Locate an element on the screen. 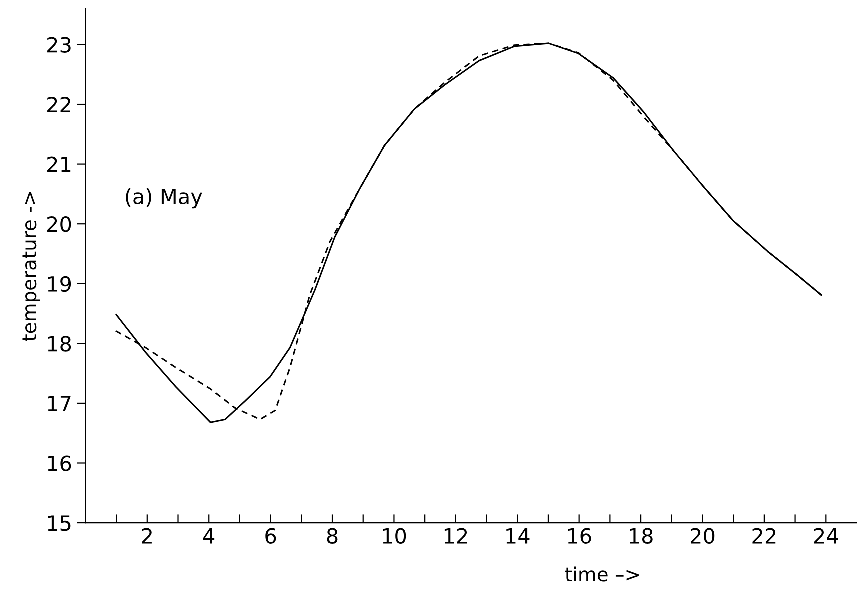  annotation: (a) May is located at coordinates (164, 198).